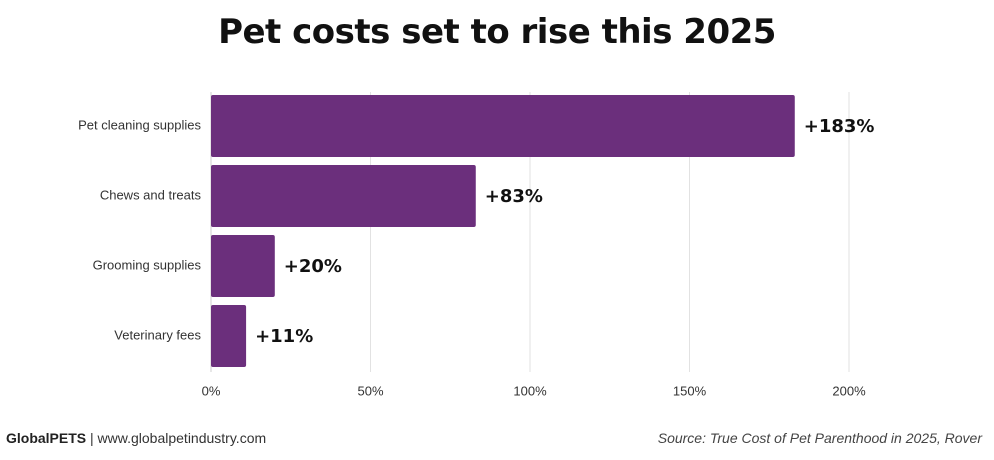 The width and height of the screenshot is (994, 460). What do you see at coordinates (514, 196) in the screenshot?
I see `data-label: +83%` at bounding box center [514, 196].